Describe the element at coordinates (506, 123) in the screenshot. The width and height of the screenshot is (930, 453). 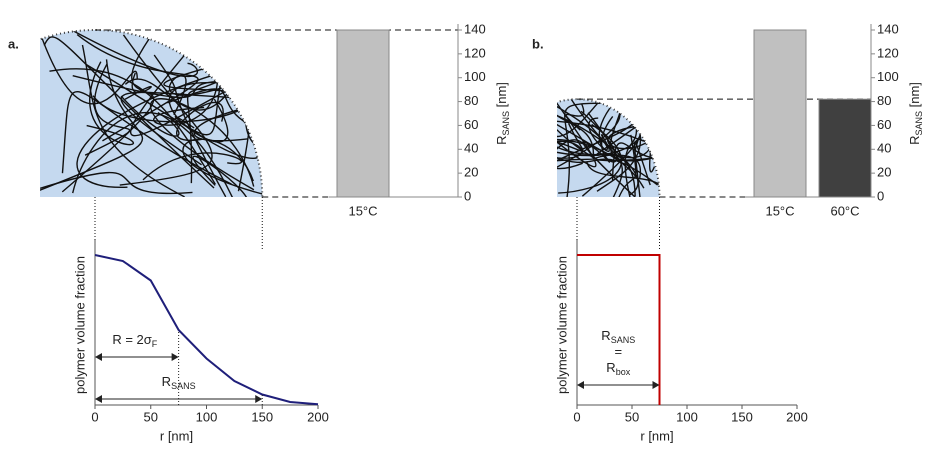
I see `y-axis-label-subscript: SANS` at that location.